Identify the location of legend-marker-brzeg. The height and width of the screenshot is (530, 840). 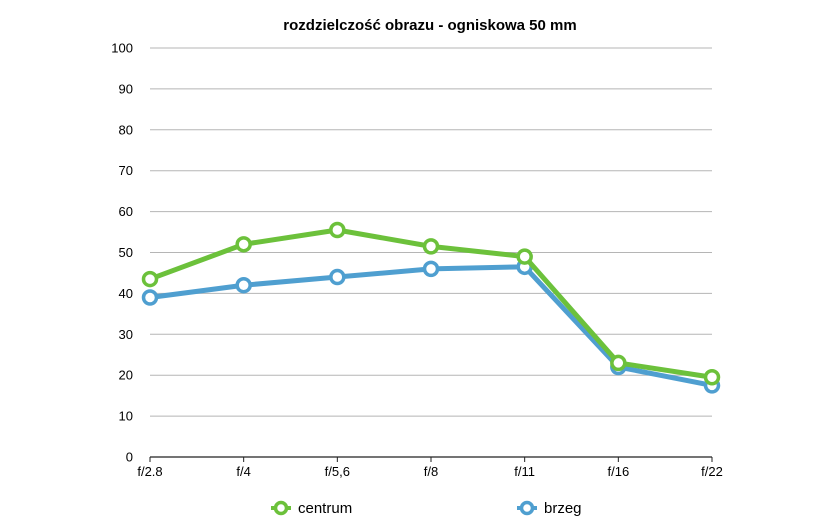
(527, 508).